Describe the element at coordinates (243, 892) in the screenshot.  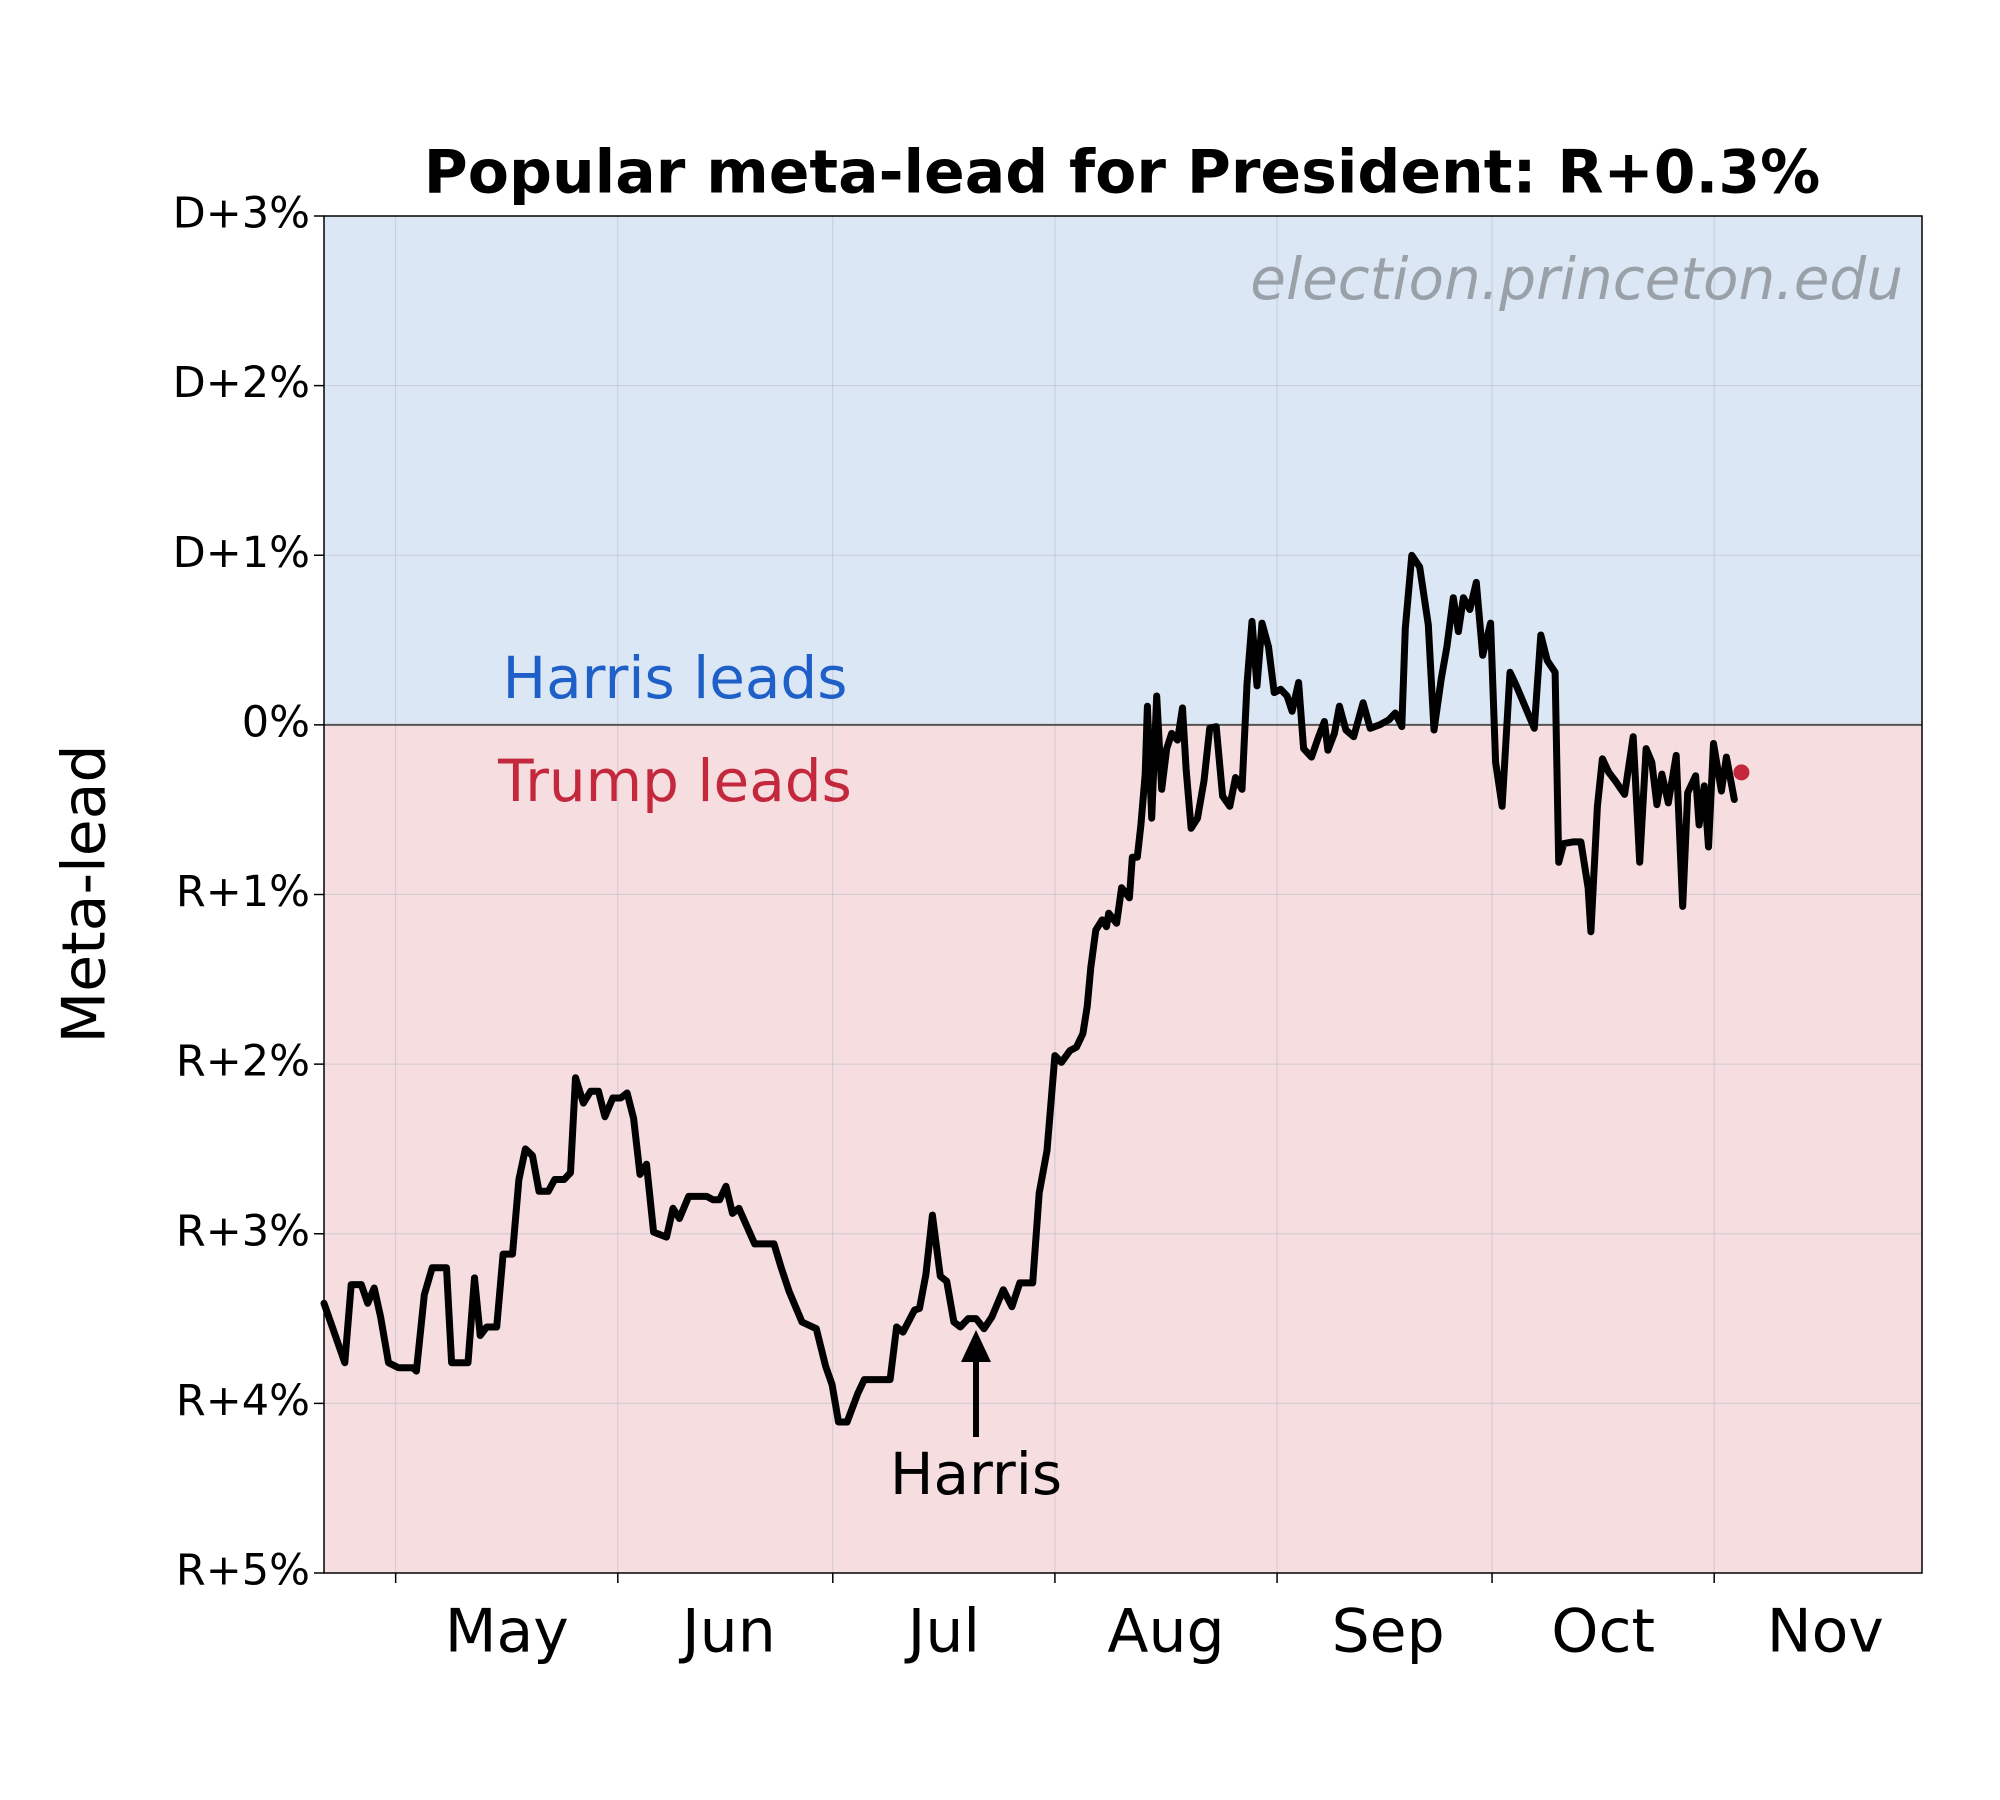
I see `y-tick-label: R+1%` at that location.